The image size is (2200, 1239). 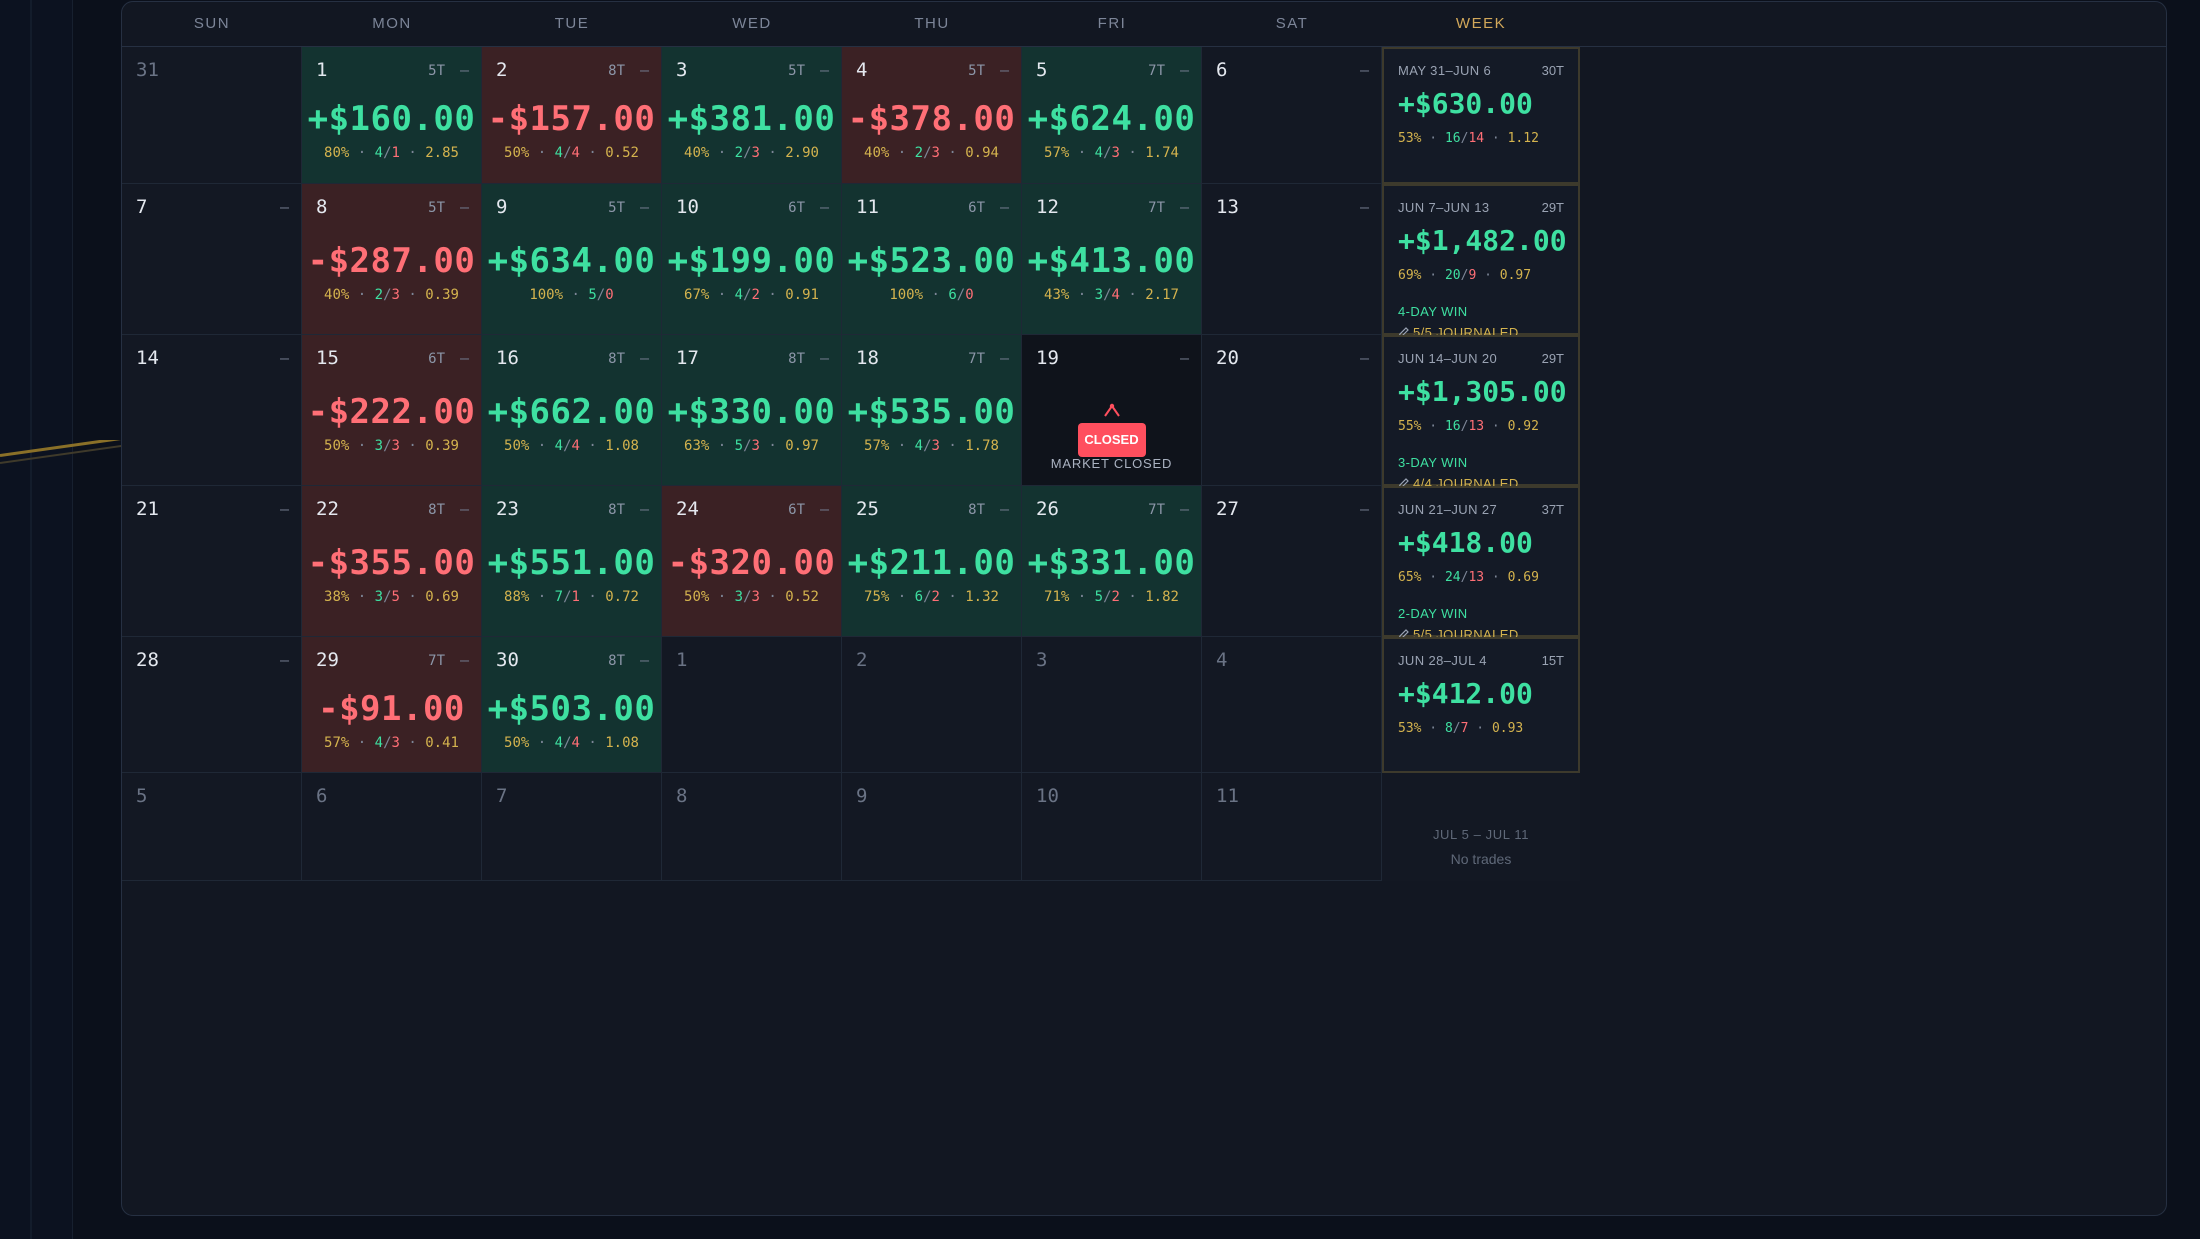 I want to click on day-cell: 31, so click(x=212, y=115).